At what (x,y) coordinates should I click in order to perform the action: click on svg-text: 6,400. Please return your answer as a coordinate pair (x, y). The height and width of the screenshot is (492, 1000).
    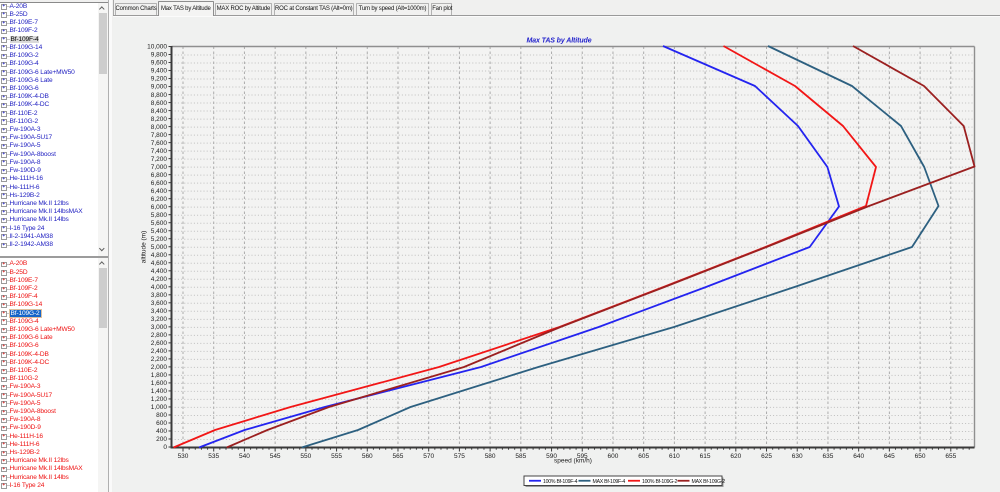
    Looking at the image, I should click on (159, 191).